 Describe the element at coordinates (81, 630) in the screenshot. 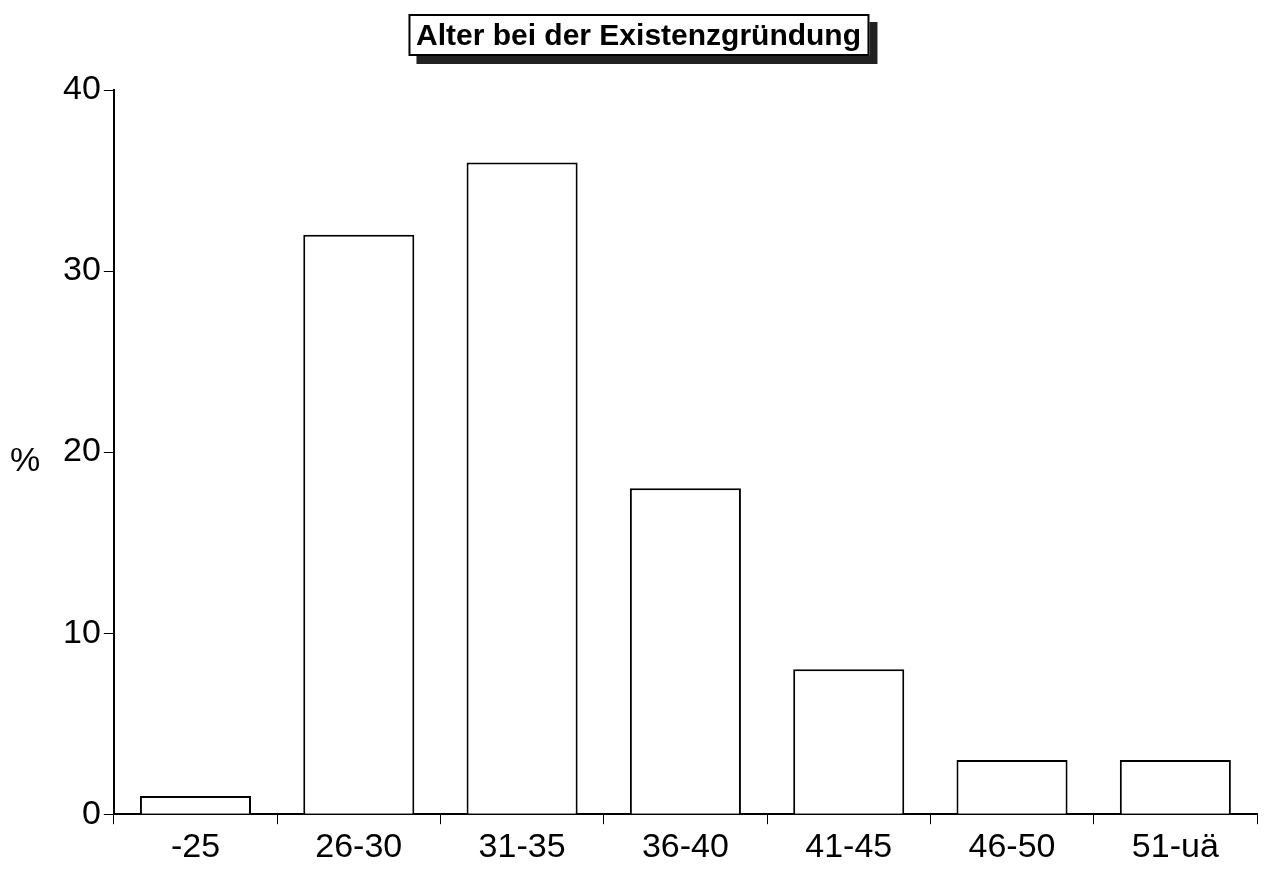

I see `y-tick-label: 10` at that location.